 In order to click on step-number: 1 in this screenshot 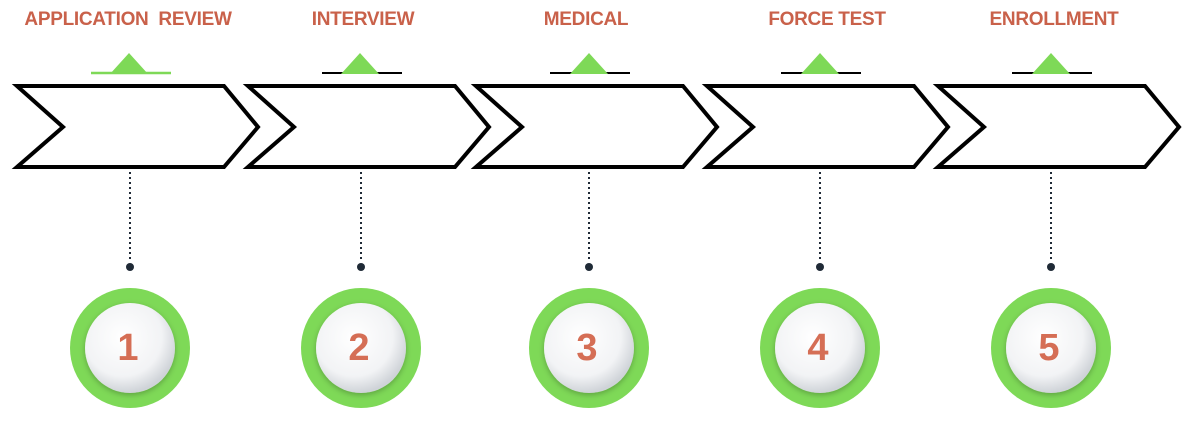, I will do `click(127, 348)`.